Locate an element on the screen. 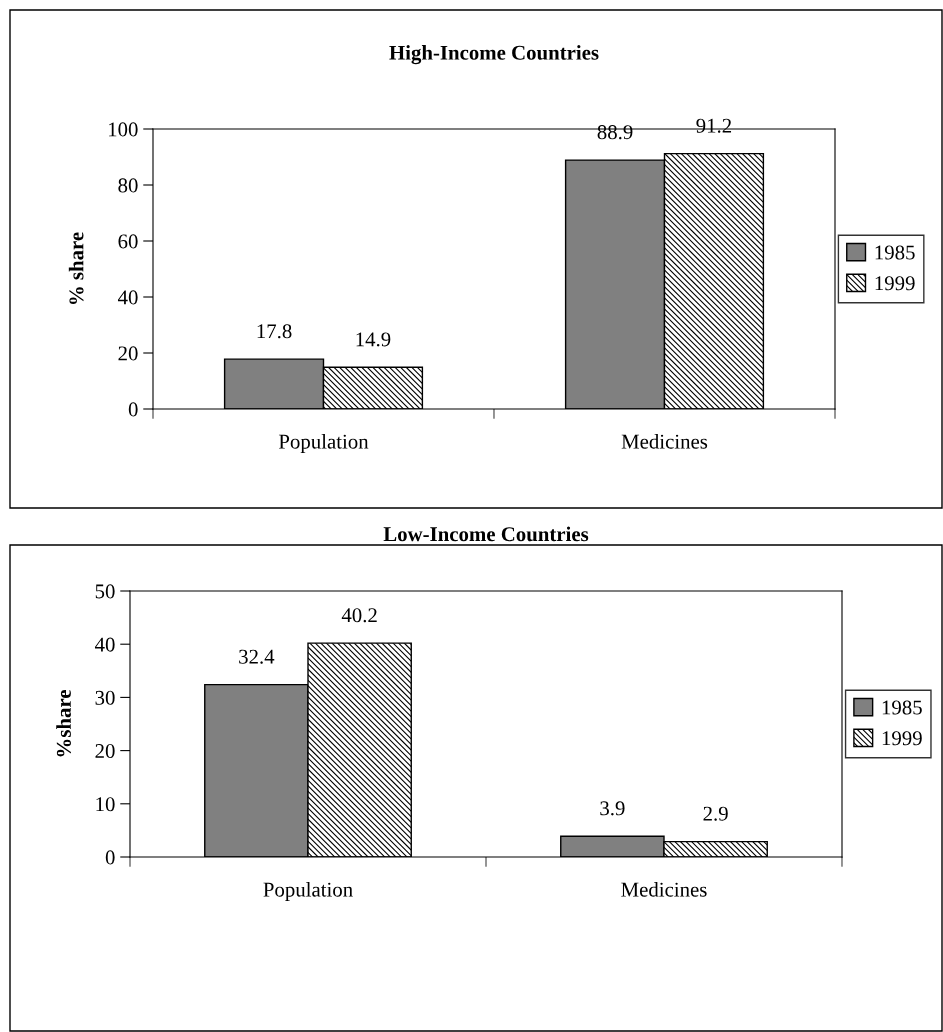  data-label: 40.2 is located at coordinates (359, 615).